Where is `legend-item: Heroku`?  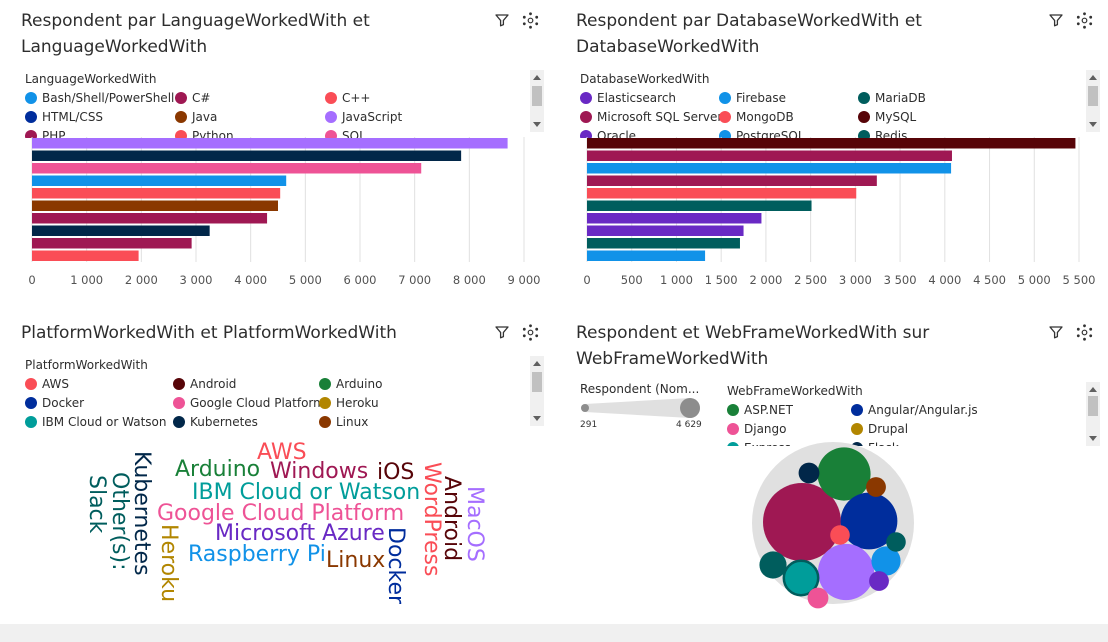 legend-item: Heroku is located at coordinates (394, 402).